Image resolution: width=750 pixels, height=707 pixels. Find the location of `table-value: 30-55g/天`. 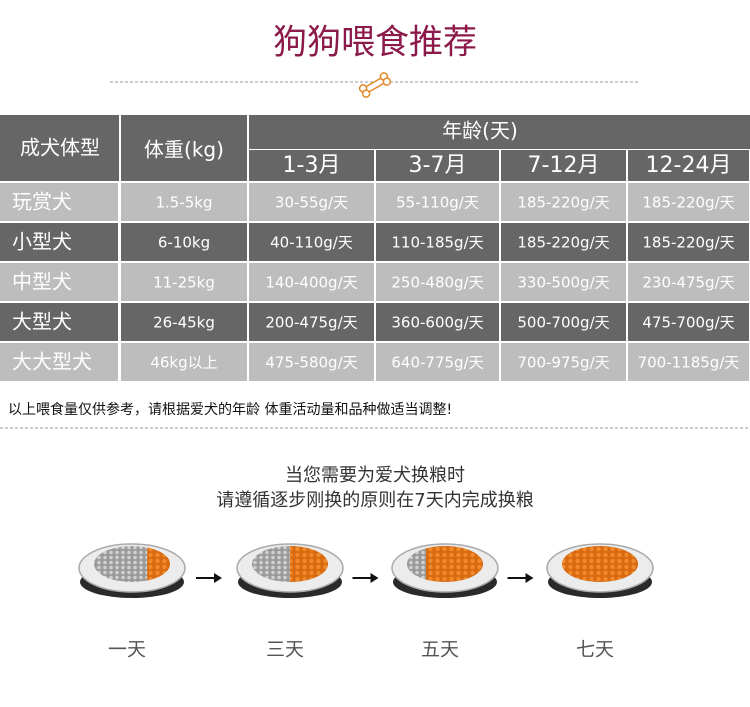

table-value: 30-55g/天 is located at coordinates (311, 203).